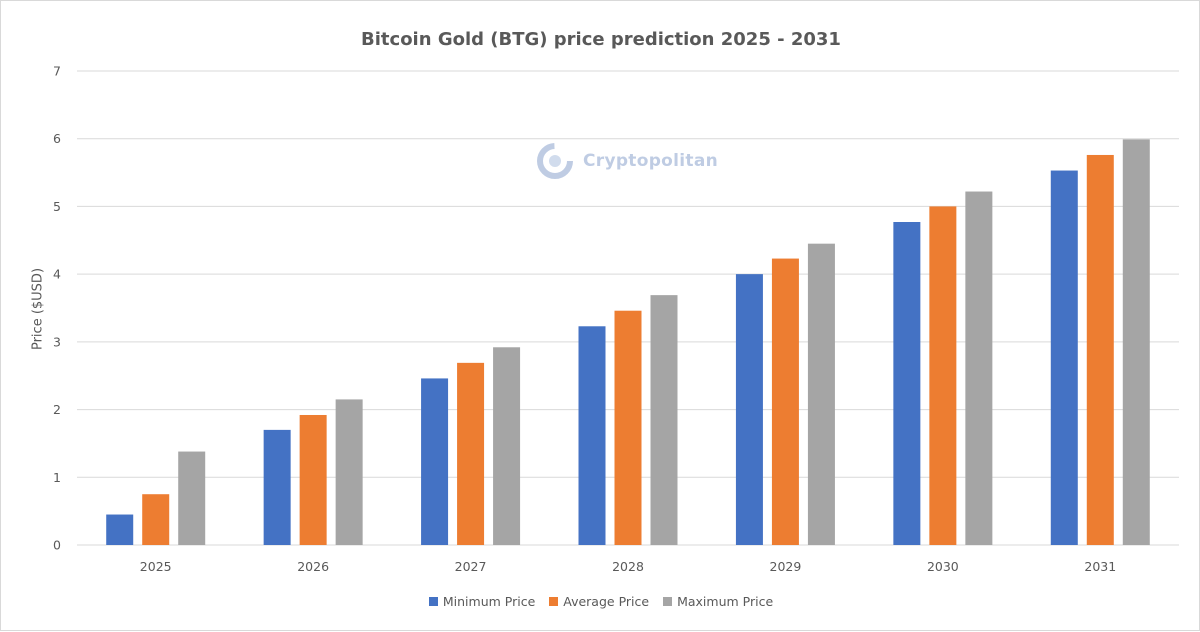  What do you see at coordinates (192, 498) in the screenshot?
I see `bar-maximum-price-2025` at bounding box center [192, 498].